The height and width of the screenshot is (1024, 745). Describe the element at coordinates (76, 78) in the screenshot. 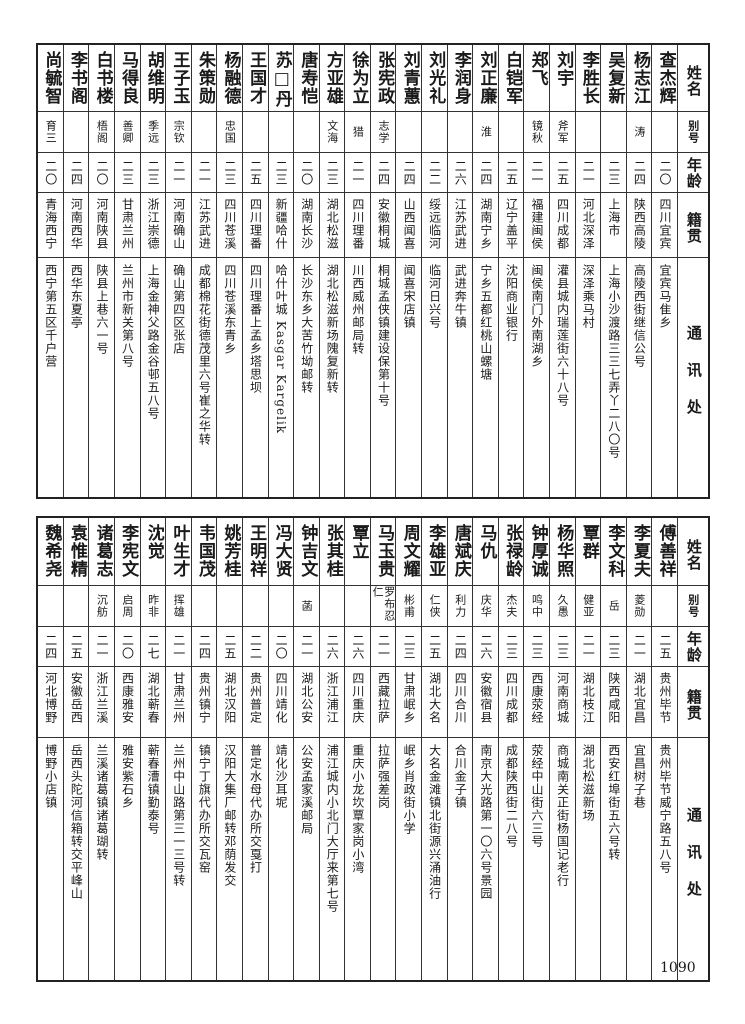

I see `person-name: 李书阁` at that location.